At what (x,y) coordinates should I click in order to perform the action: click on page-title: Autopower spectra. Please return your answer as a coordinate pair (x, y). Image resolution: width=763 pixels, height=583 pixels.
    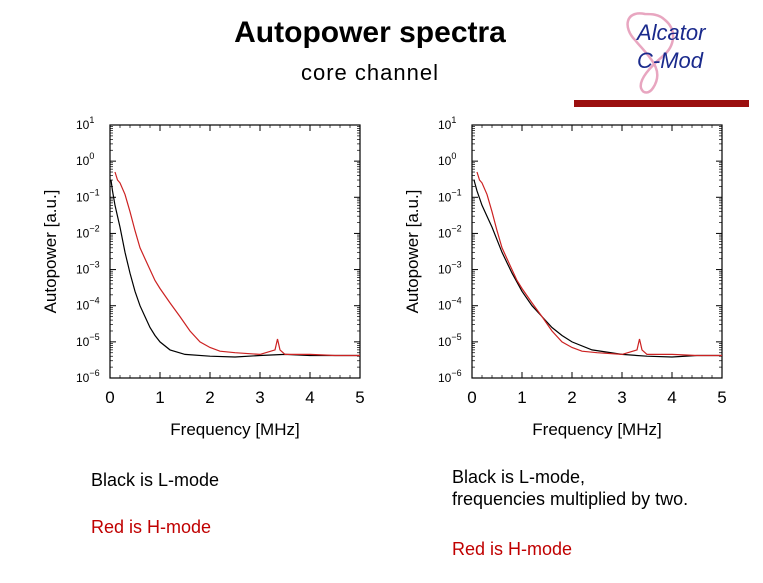
    Looking at the image, I should click on (370, 32).